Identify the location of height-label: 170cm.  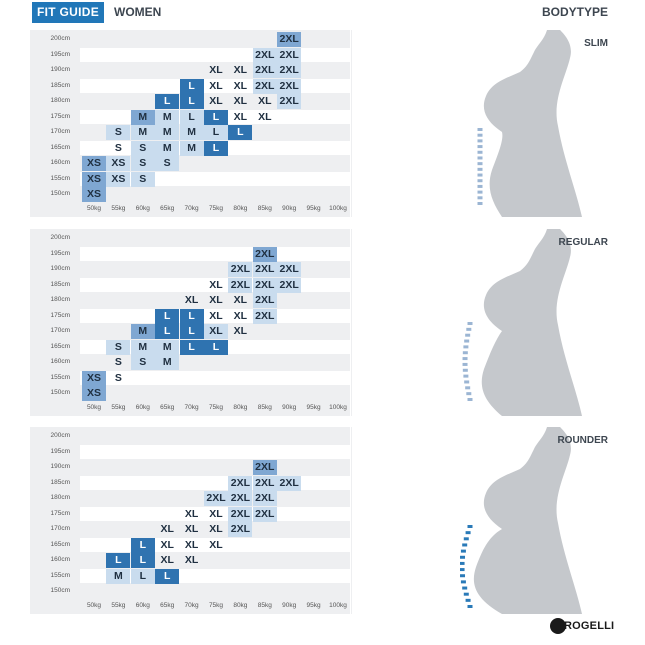
(60, 131).